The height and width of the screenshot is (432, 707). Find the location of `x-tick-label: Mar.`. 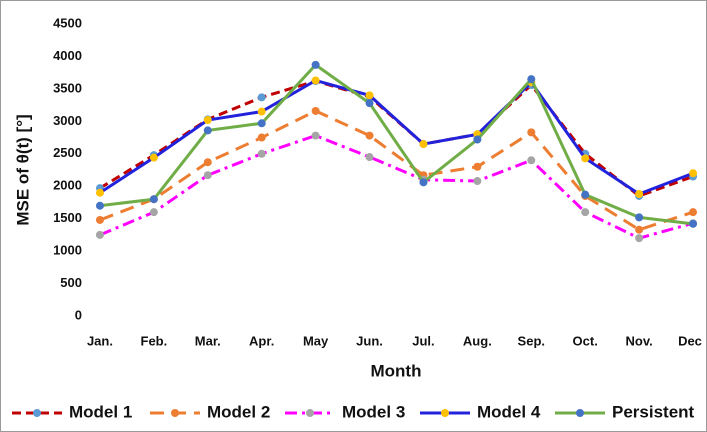

x-tick-label: Mar. is located at coordinates (208, 340).